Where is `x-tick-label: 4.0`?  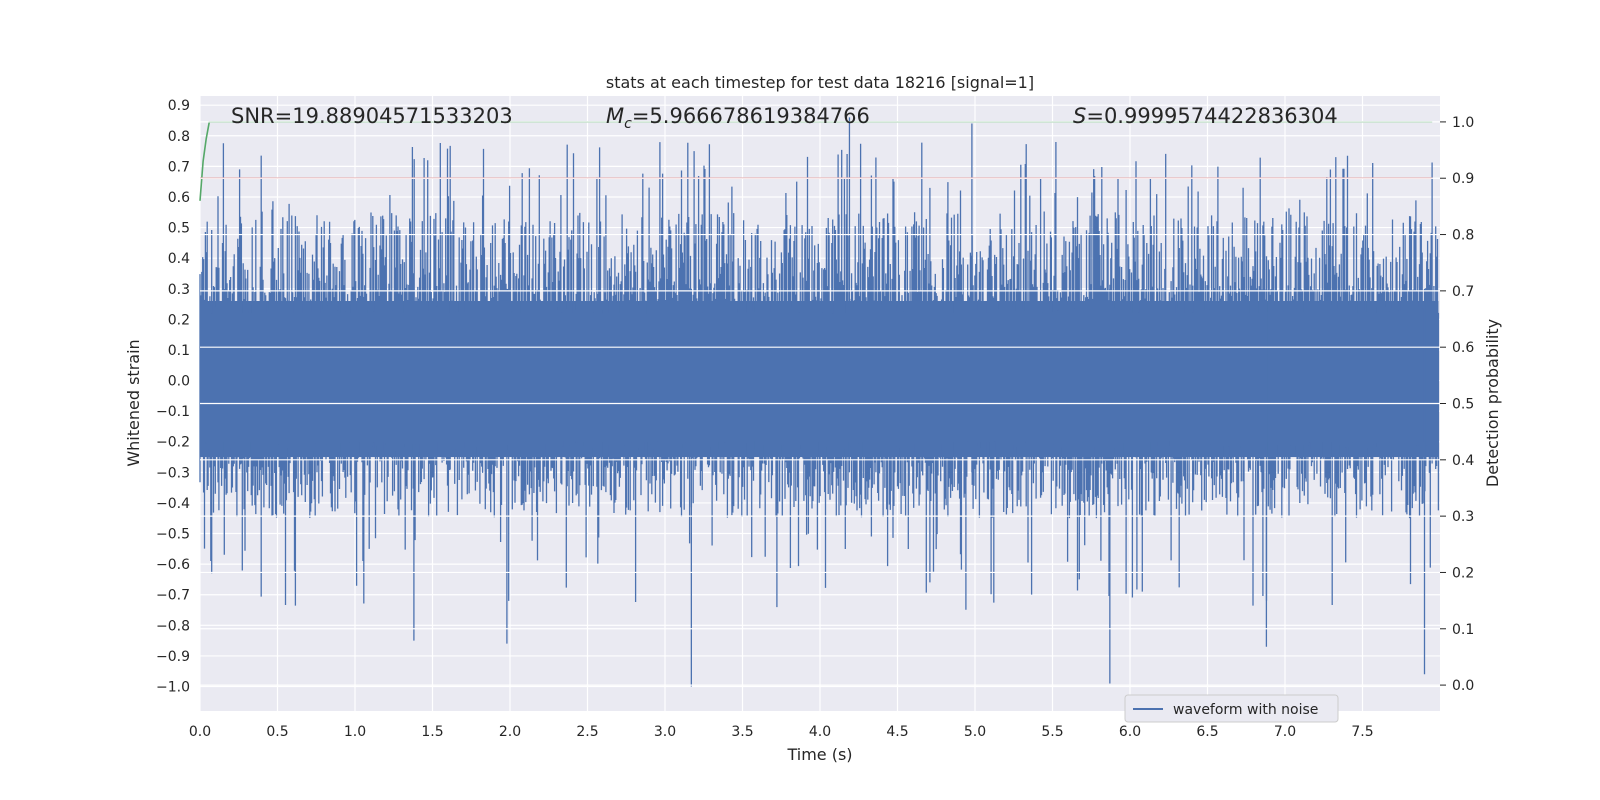 x-tick-label: 4.0 is located at coordinates (820, 732).